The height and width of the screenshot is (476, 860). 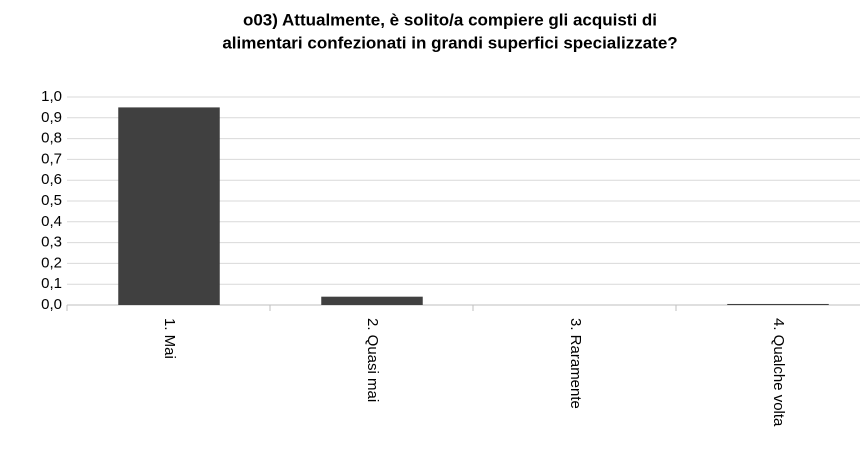 What do you see at coordinates (51, 221) in the screenshot?
I see `y-tick-label: 0,4` at bounding box center [51, 221].